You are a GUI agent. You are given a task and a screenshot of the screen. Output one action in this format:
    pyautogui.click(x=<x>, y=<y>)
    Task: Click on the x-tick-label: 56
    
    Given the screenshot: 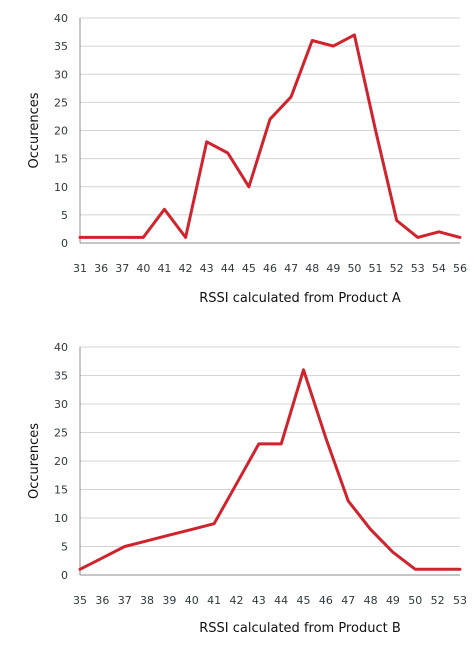 What is the action you would take?
    pyautogui.click(x=460, y=268)
    